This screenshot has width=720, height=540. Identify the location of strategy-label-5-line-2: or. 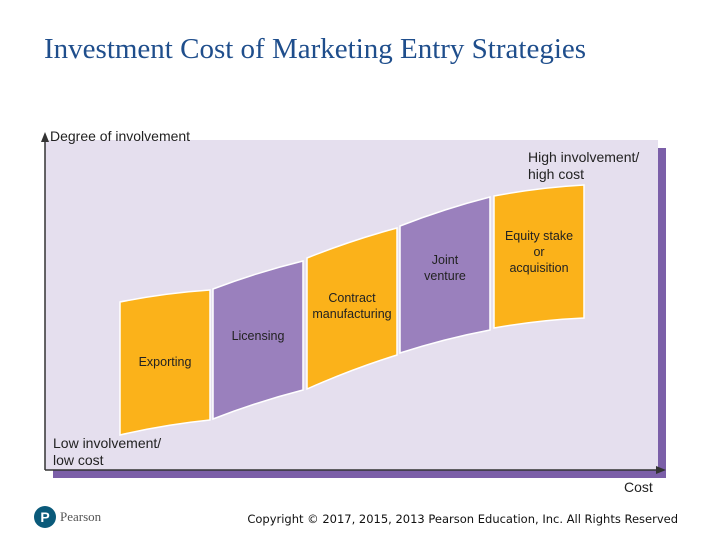
(538, 252).